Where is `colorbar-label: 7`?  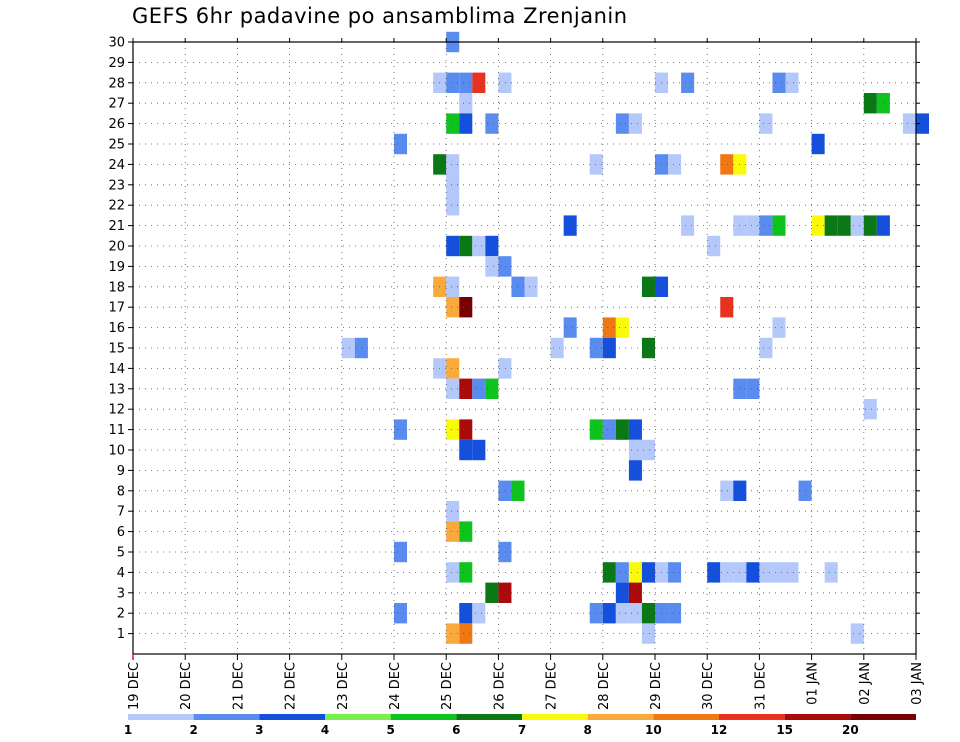
colorbar-label: 7 is located at coordinates (522, 730).